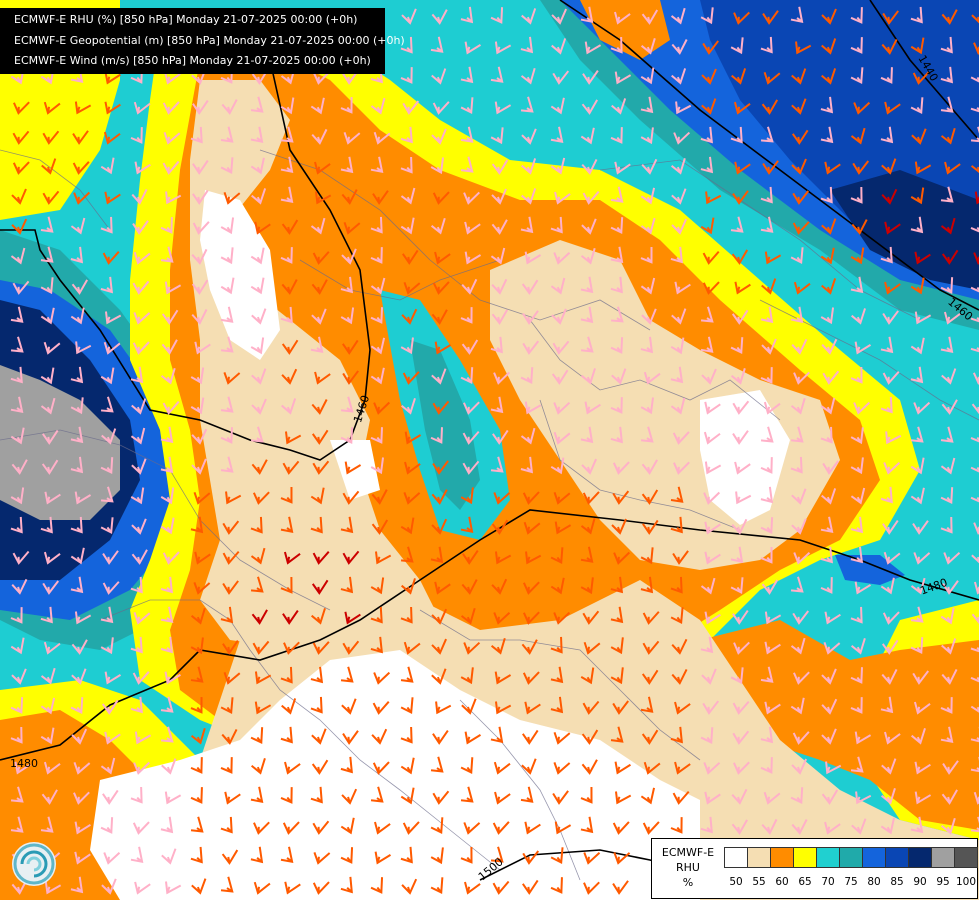 The image size is (979, 900). Describe the element at coordinates (625, 30) in the screenshot. I see `rh-field-orange` at that location.